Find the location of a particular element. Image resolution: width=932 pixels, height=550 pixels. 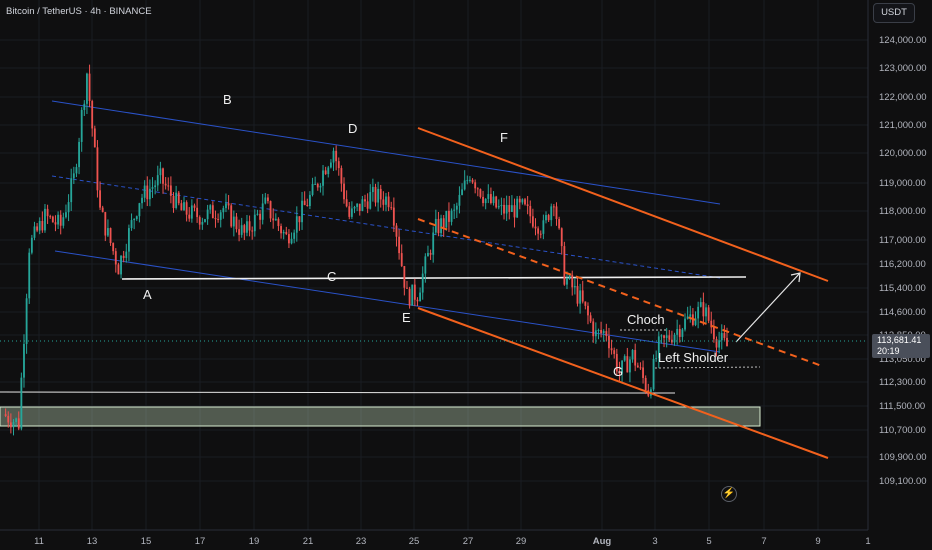

orange-channel-lower is located at coordinates (623, 383).